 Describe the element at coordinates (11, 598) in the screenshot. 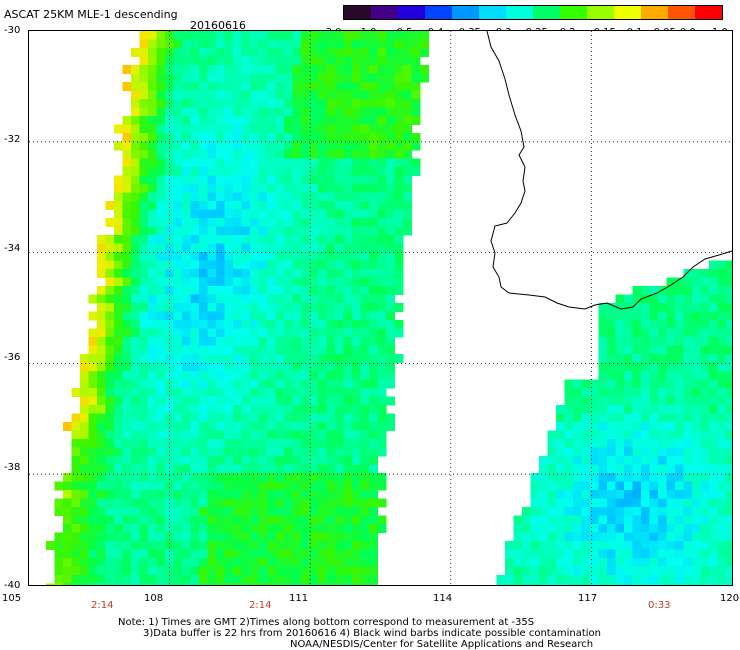

I see `lon-label: 105` at that location.